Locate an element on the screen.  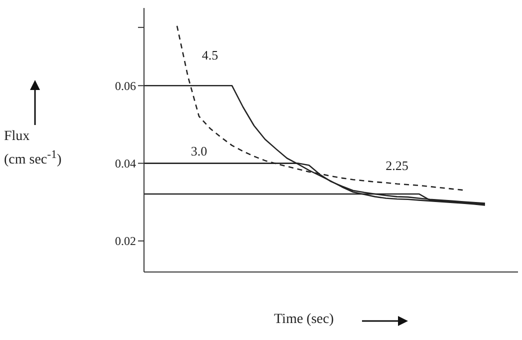
y-tick-label: 0.06 is located at coordinates (125, 85).